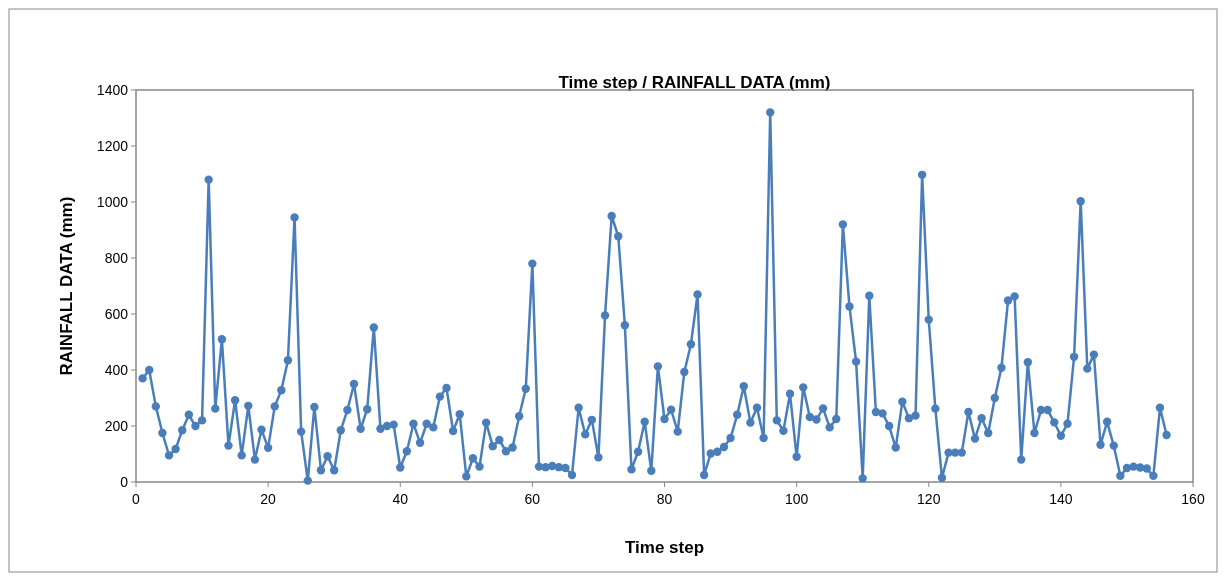 Image resolution: width=1227 pixels, height=581 pixels. What do you see at coordinates (400, 499) in the screenshot?
I see `x-tick-label: 40` at bounding box center [400, 499].